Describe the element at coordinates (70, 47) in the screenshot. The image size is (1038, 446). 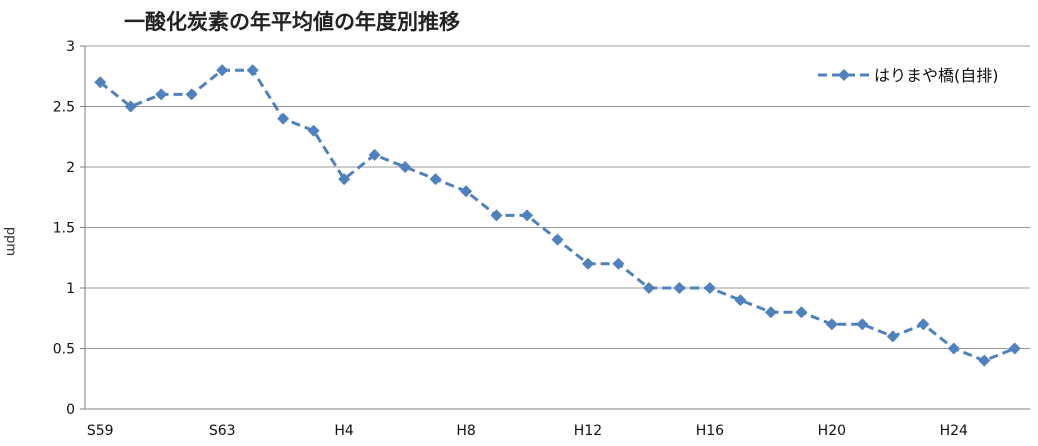
I see `y-tick-label: 3` at that location.